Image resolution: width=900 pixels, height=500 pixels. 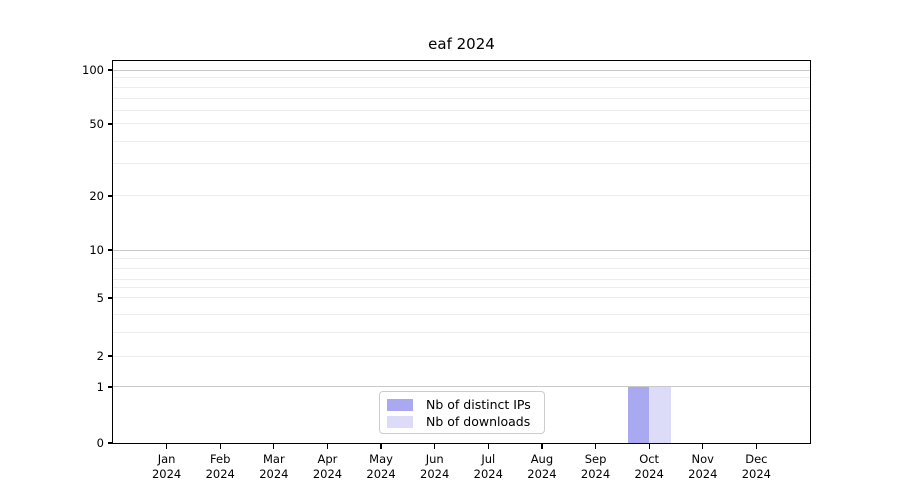 What do you see at coordinates (327, 466) in the screenshot?
I see `x-tick-label: Apr 2024` at bounding box center [327, 466].